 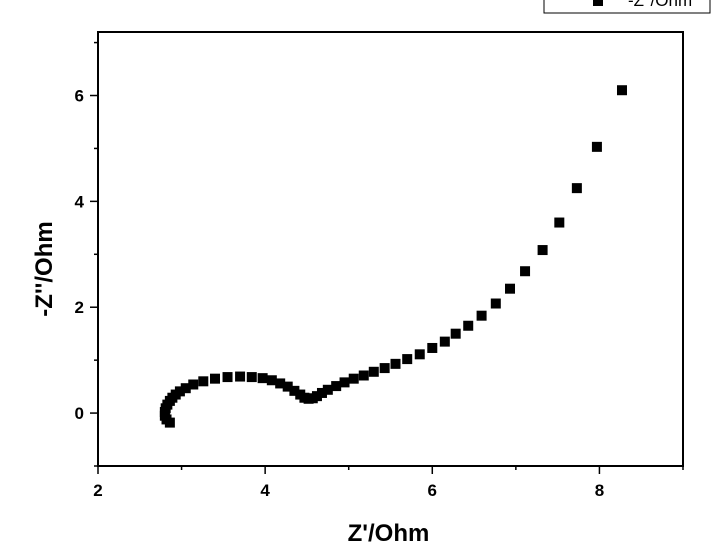 What do you see at coordinates (598, 3) in the screenshot?
I see `legend-marker` at bounding box center [598, 3].